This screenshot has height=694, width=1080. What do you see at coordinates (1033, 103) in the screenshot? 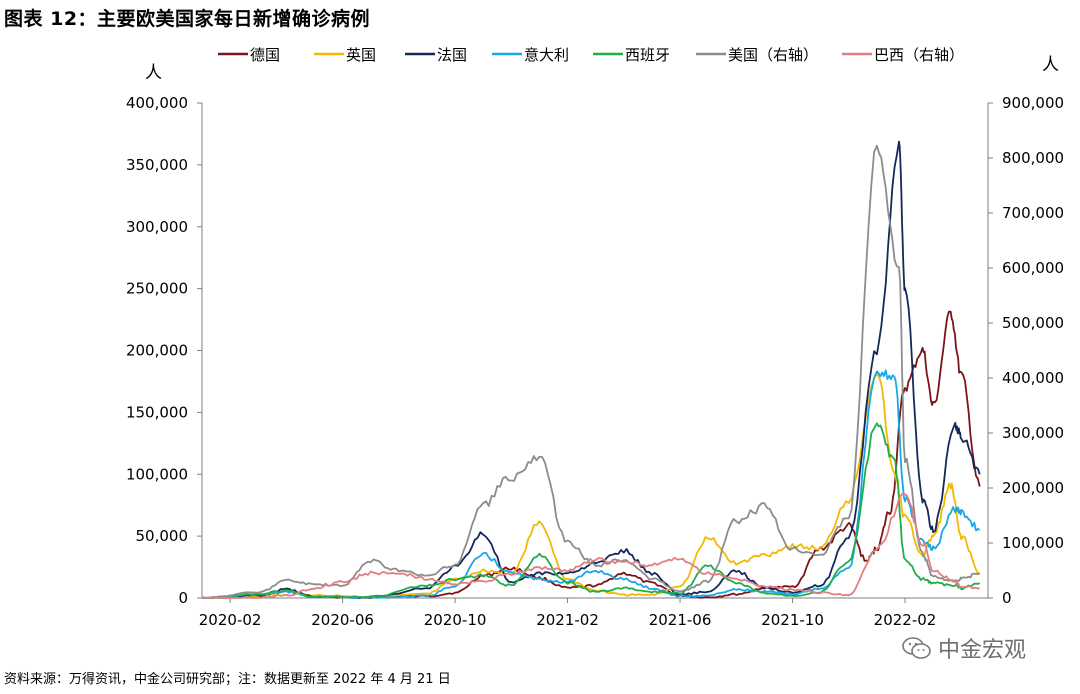
I see `right-tick-label: 900,000` at bounding box center [1033, 103].